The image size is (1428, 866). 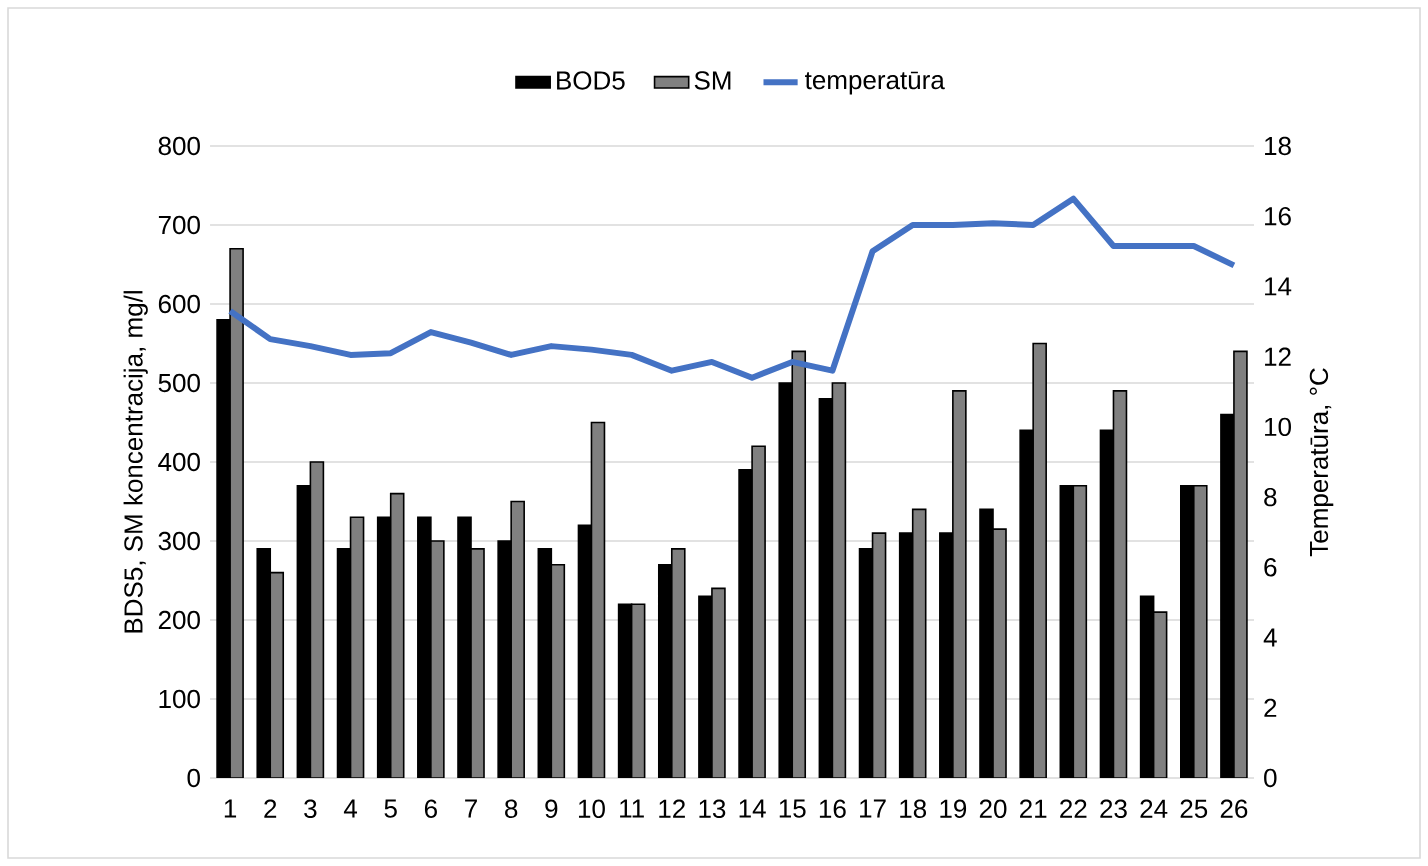 What do you see at coordinates (632, 808) in the screenshot?
I see `x-tick-label: 11` at bounding box center [632, 808].